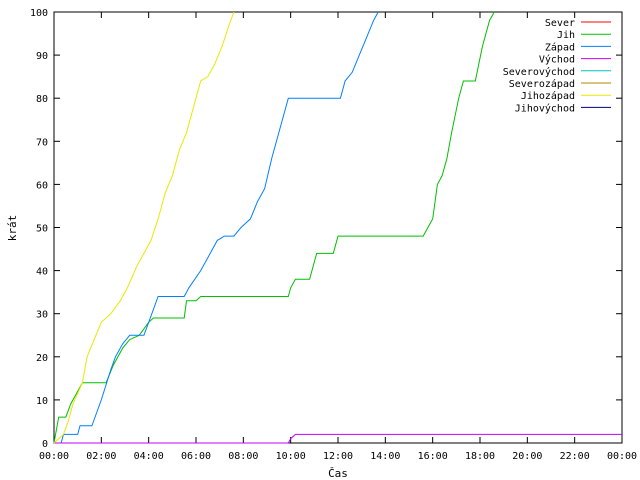 The image size is (640, 480). Describe the element at coordinates (39, 13) in the screenshot. I see `y-tick-label: 100` at that location.